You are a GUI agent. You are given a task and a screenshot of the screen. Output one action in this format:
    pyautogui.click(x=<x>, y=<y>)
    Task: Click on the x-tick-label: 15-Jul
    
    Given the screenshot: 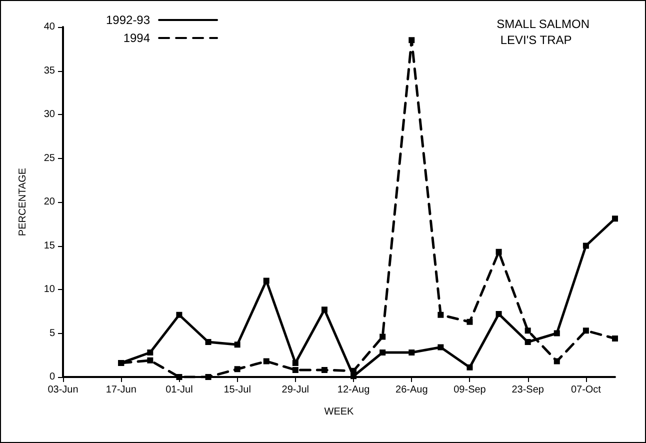 What is the action you would take?
    pyautogui.click(x=237, y=390)
    